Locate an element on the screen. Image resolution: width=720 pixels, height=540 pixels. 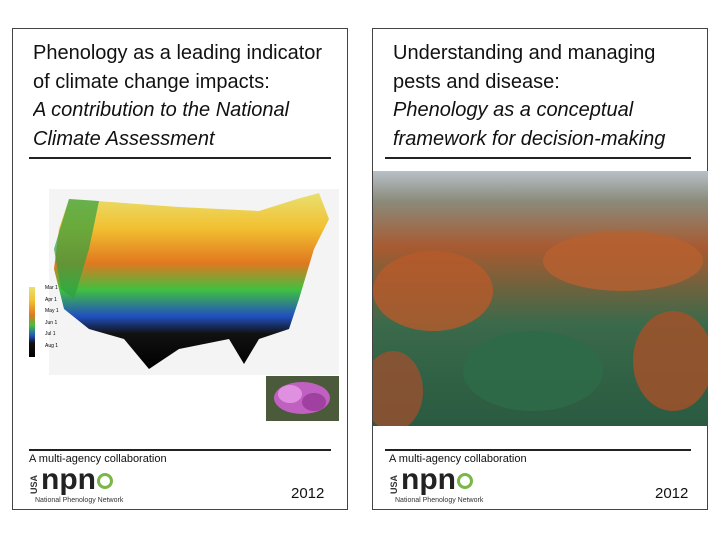
map-legend: Mar 1 Apr 1 May 1 Jun 1 Jul 1 Aug 1 is located at coordinates (52, 317).